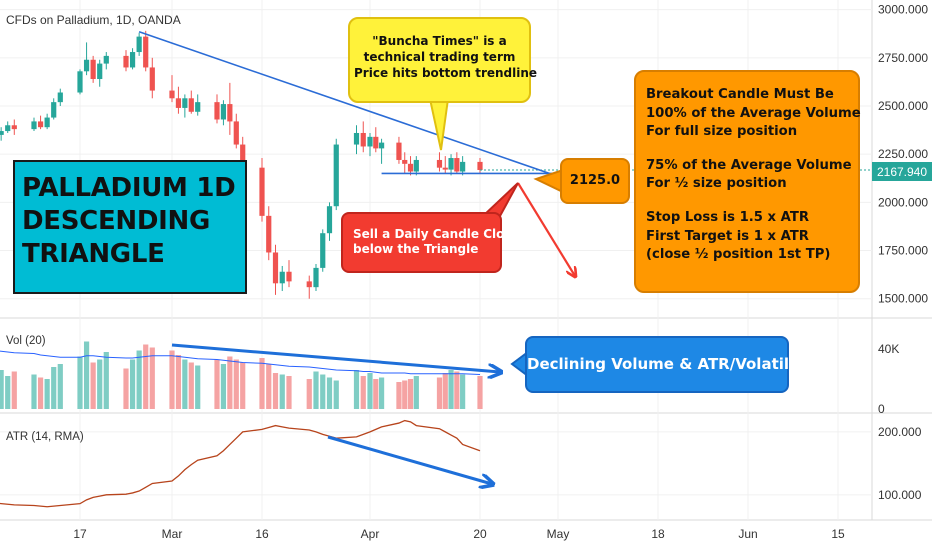 Image resolution: width=932 pixels, height=555 pixels. Describe the element at coordinates (129, 188) in the screenshot. I see `pattern-title-line-1: PALLADIUM 1D` at that location.